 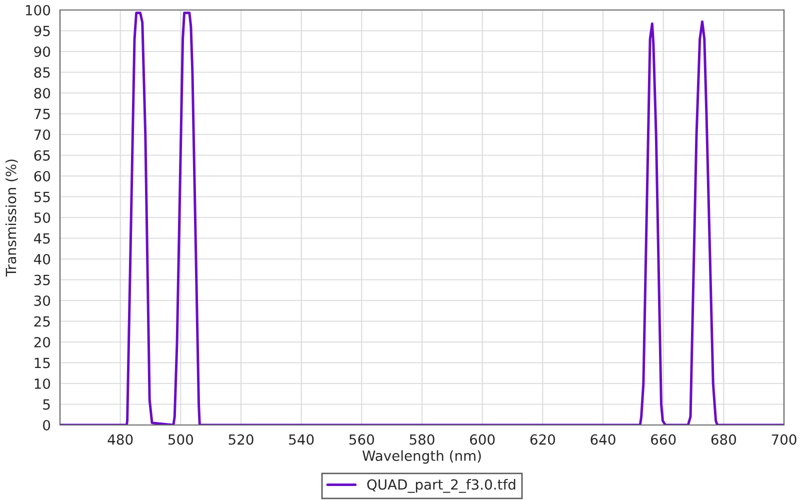 I want to click on y-tick-label: 90, so click(x=42, y=51).